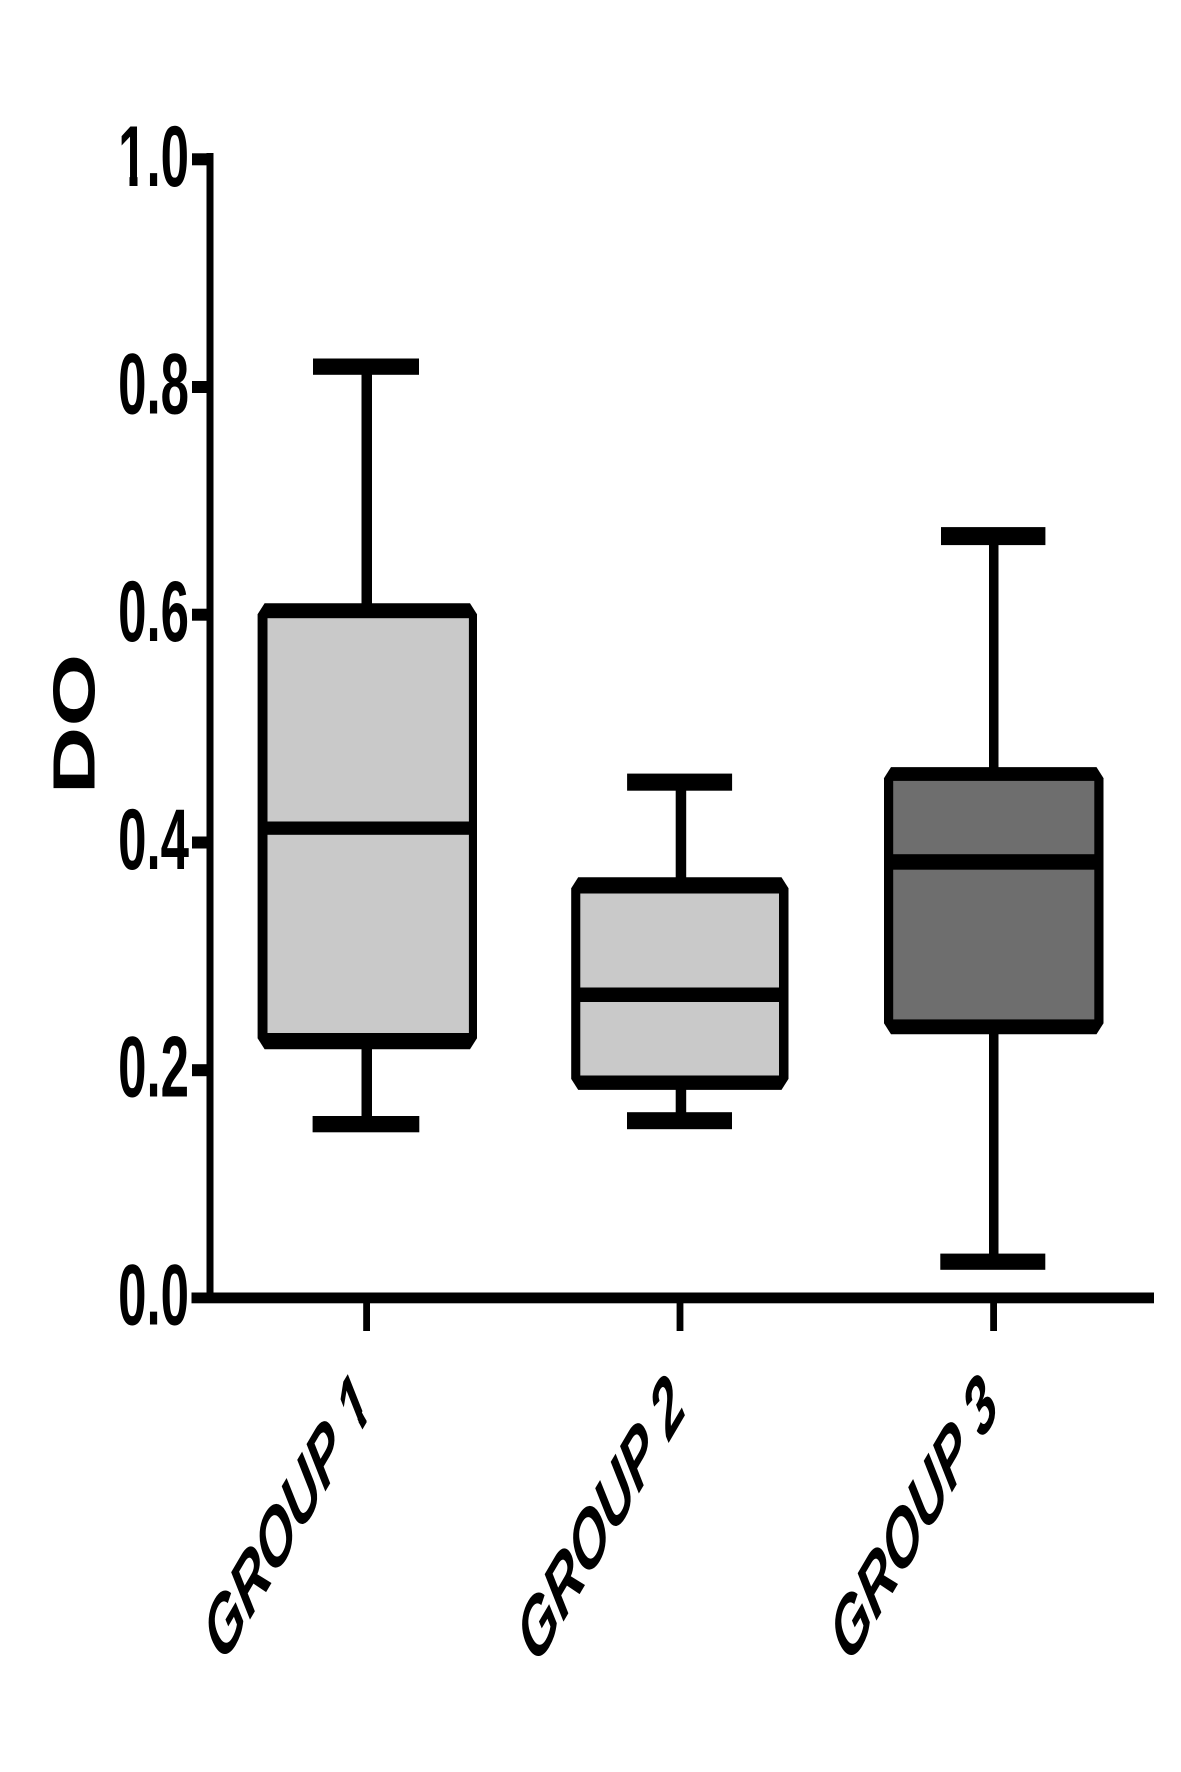 Image resolution: width=1181 pixels, height=1772 pixels. What do you see at coordinates (153, 385) in the screenshot?
I see `svg-text: 0.8` at bounding box center [153, 385].